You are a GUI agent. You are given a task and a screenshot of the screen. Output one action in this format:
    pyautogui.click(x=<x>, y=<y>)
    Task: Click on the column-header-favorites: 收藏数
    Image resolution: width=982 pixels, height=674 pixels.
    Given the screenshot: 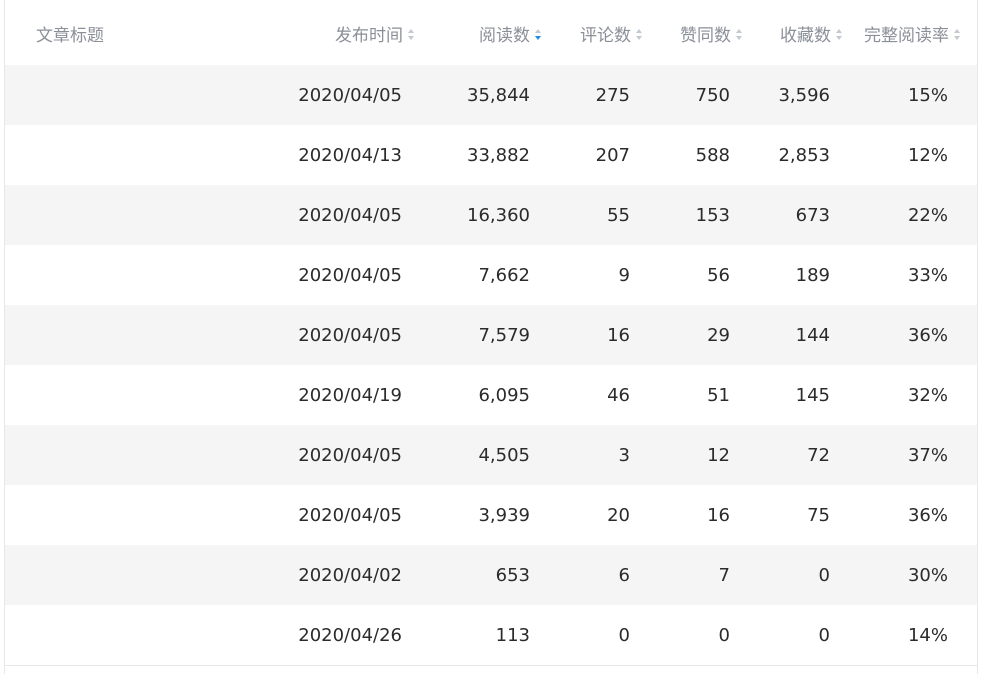 What is the action you would take?
    pyautogui.click(x=812, y=32)
    